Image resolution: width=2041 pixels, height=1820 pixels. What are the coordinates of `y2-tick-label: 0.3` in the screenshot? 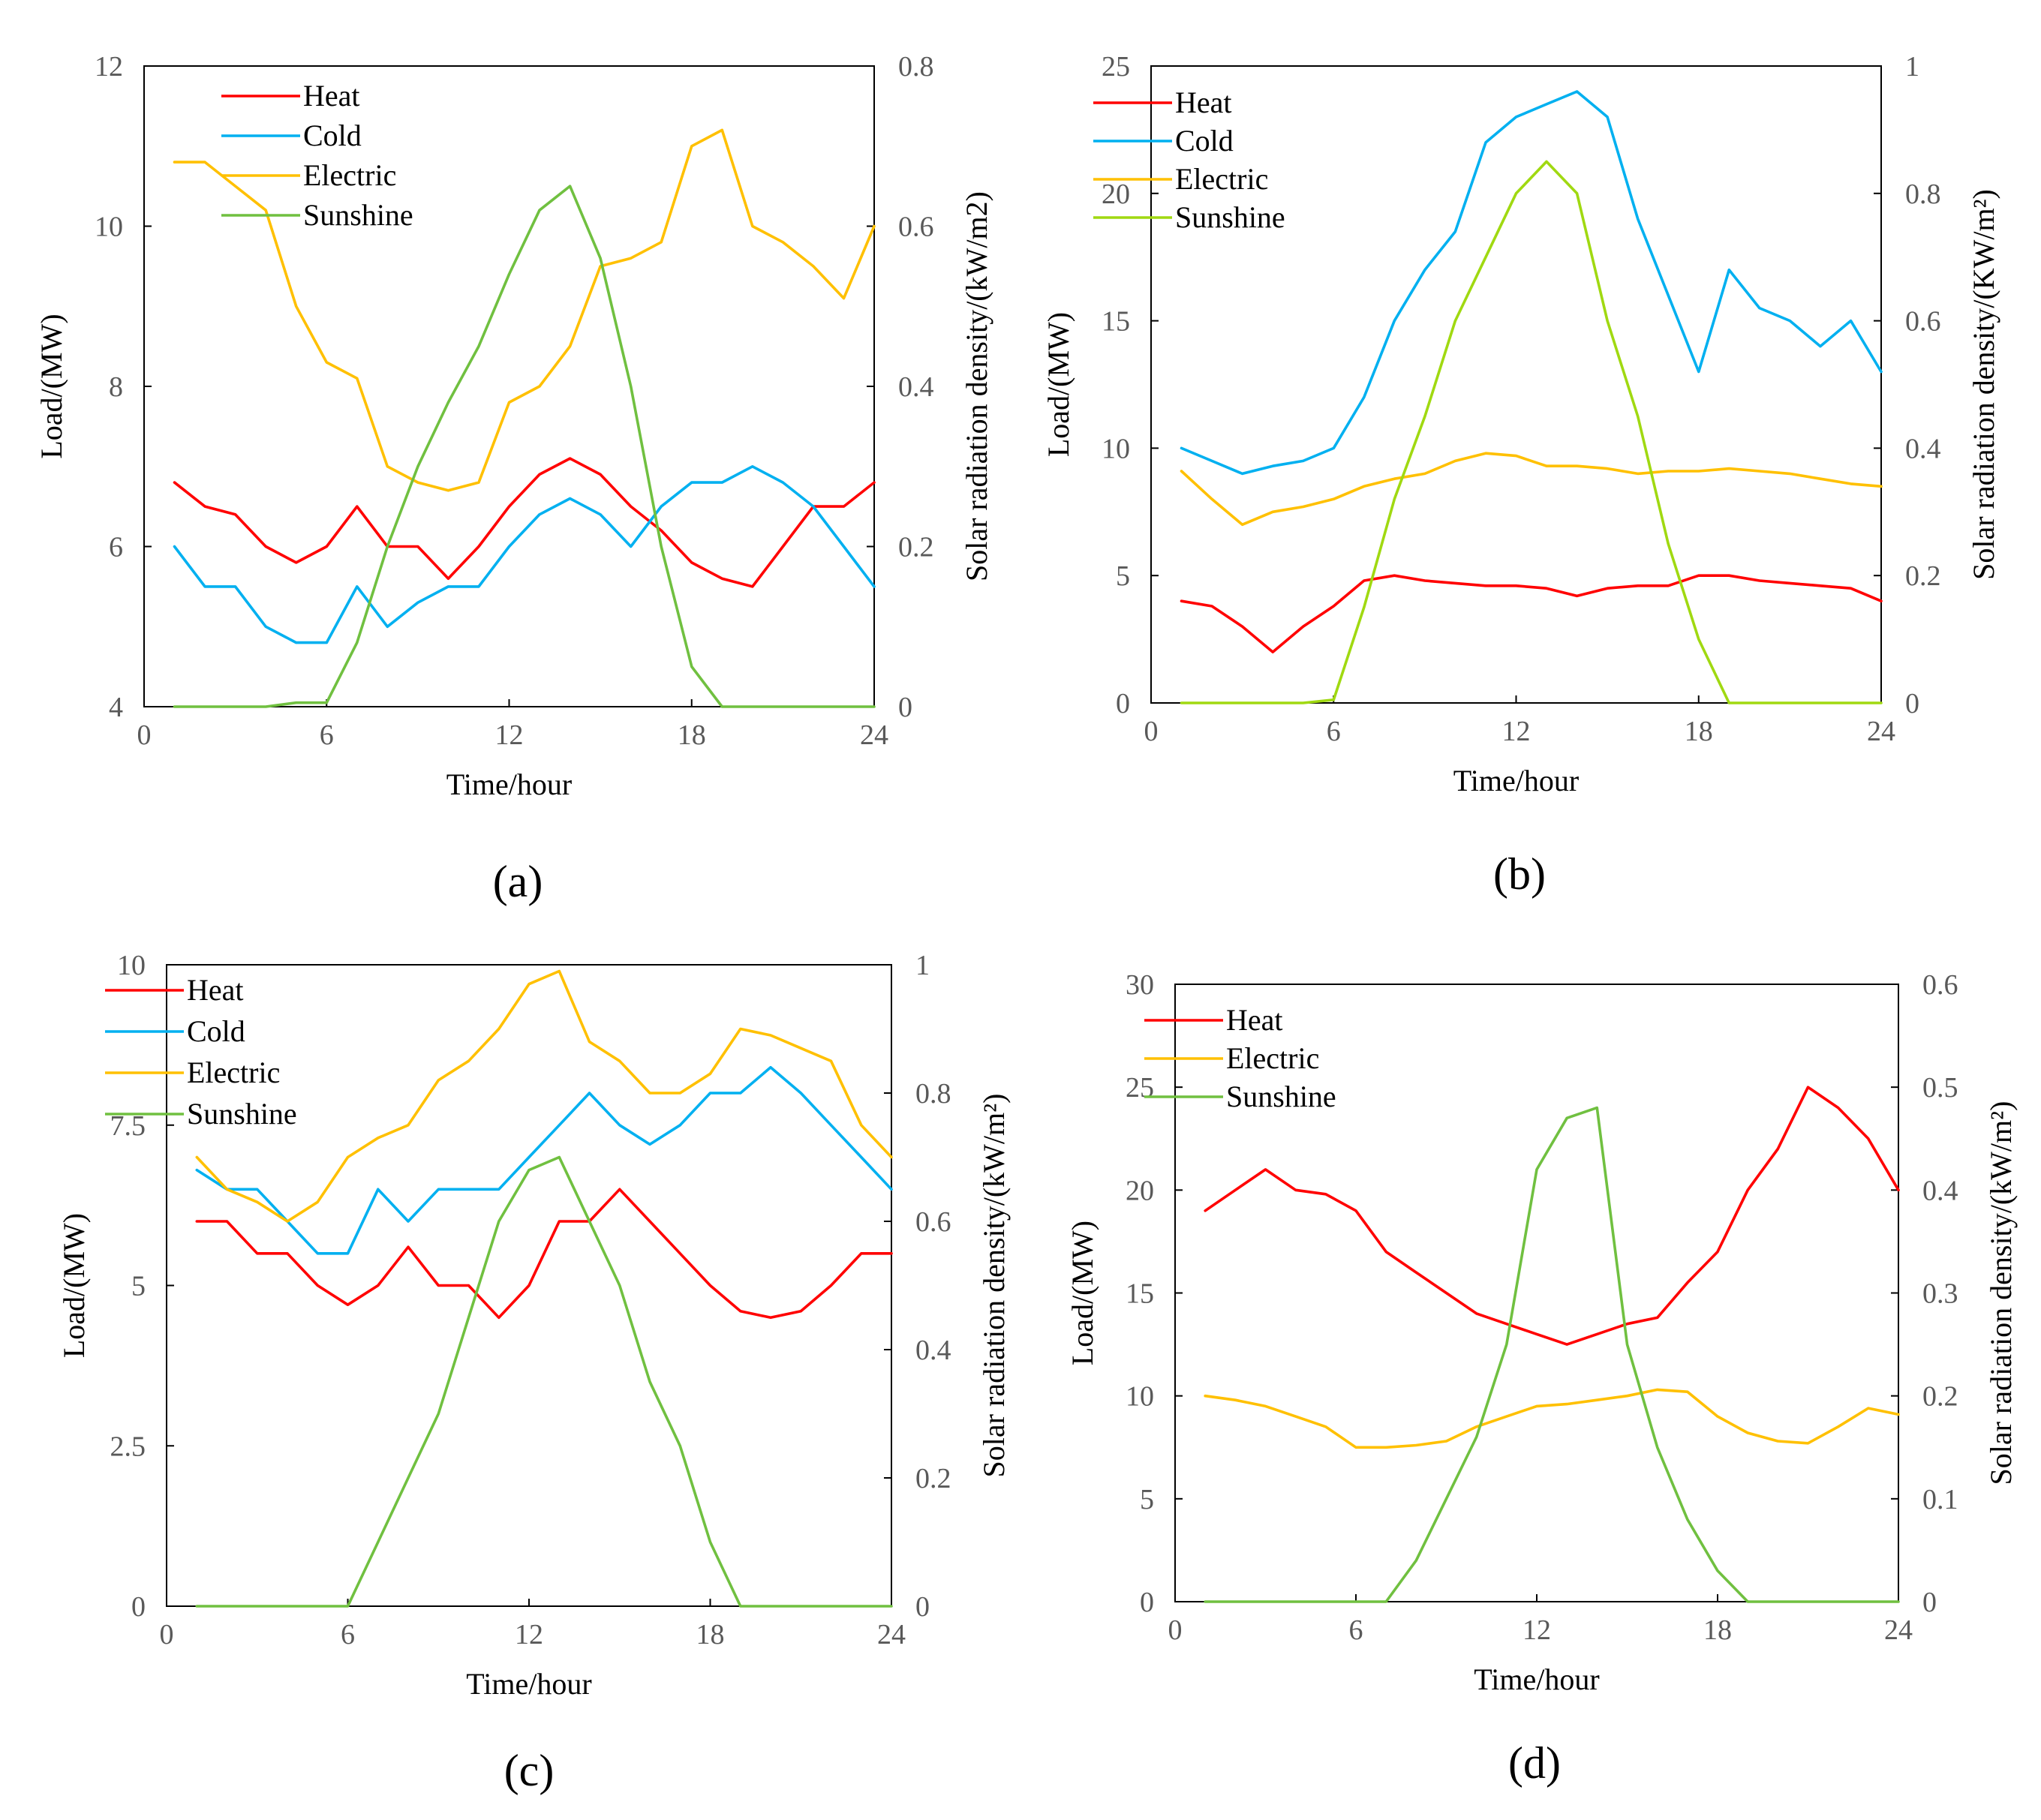 It's located at (1940, 1294).